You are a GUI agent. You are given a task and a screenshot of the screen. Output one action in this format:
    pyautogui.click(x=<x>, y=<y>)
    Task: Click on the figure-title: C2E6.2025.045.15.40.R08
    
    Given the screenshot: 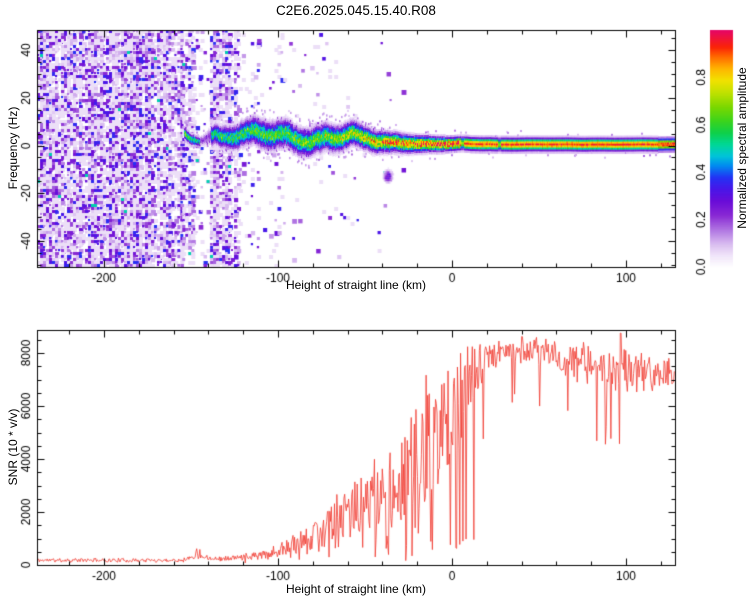 What is the action you would take?
    pyautogui.click(x=356, y=10)
    